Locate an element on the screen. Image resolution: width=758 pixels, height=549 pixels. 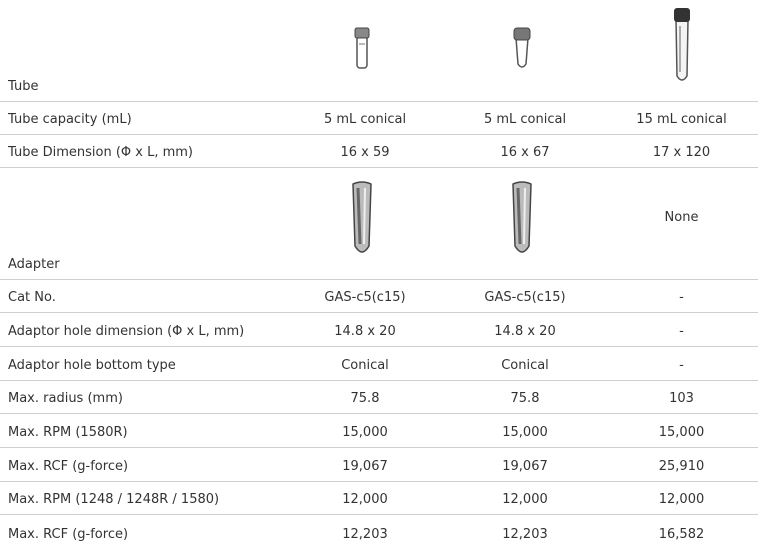
row-label: Tube Dimension (Φ x L, mm) is located at coordinates (100, 152).